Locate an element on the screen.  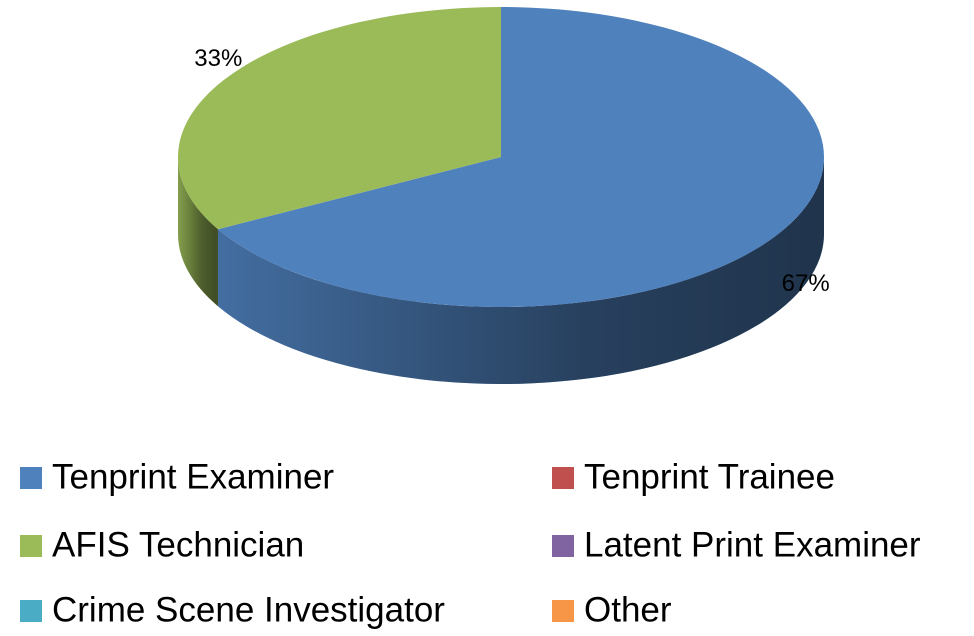
value-label: 67% is located at coordinates (806, 283).